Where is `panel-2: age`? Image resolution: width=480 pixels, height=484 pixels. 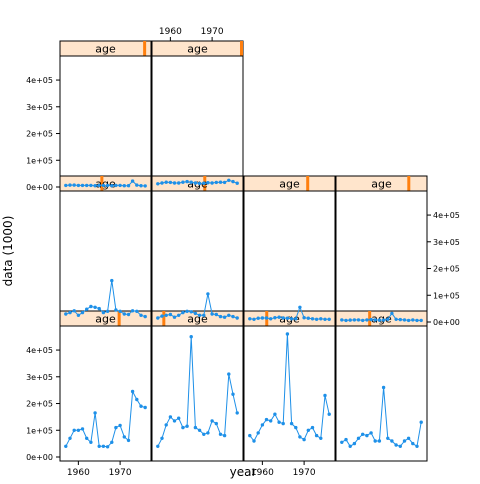
panel-2: age is located at coordinates (289, 386).